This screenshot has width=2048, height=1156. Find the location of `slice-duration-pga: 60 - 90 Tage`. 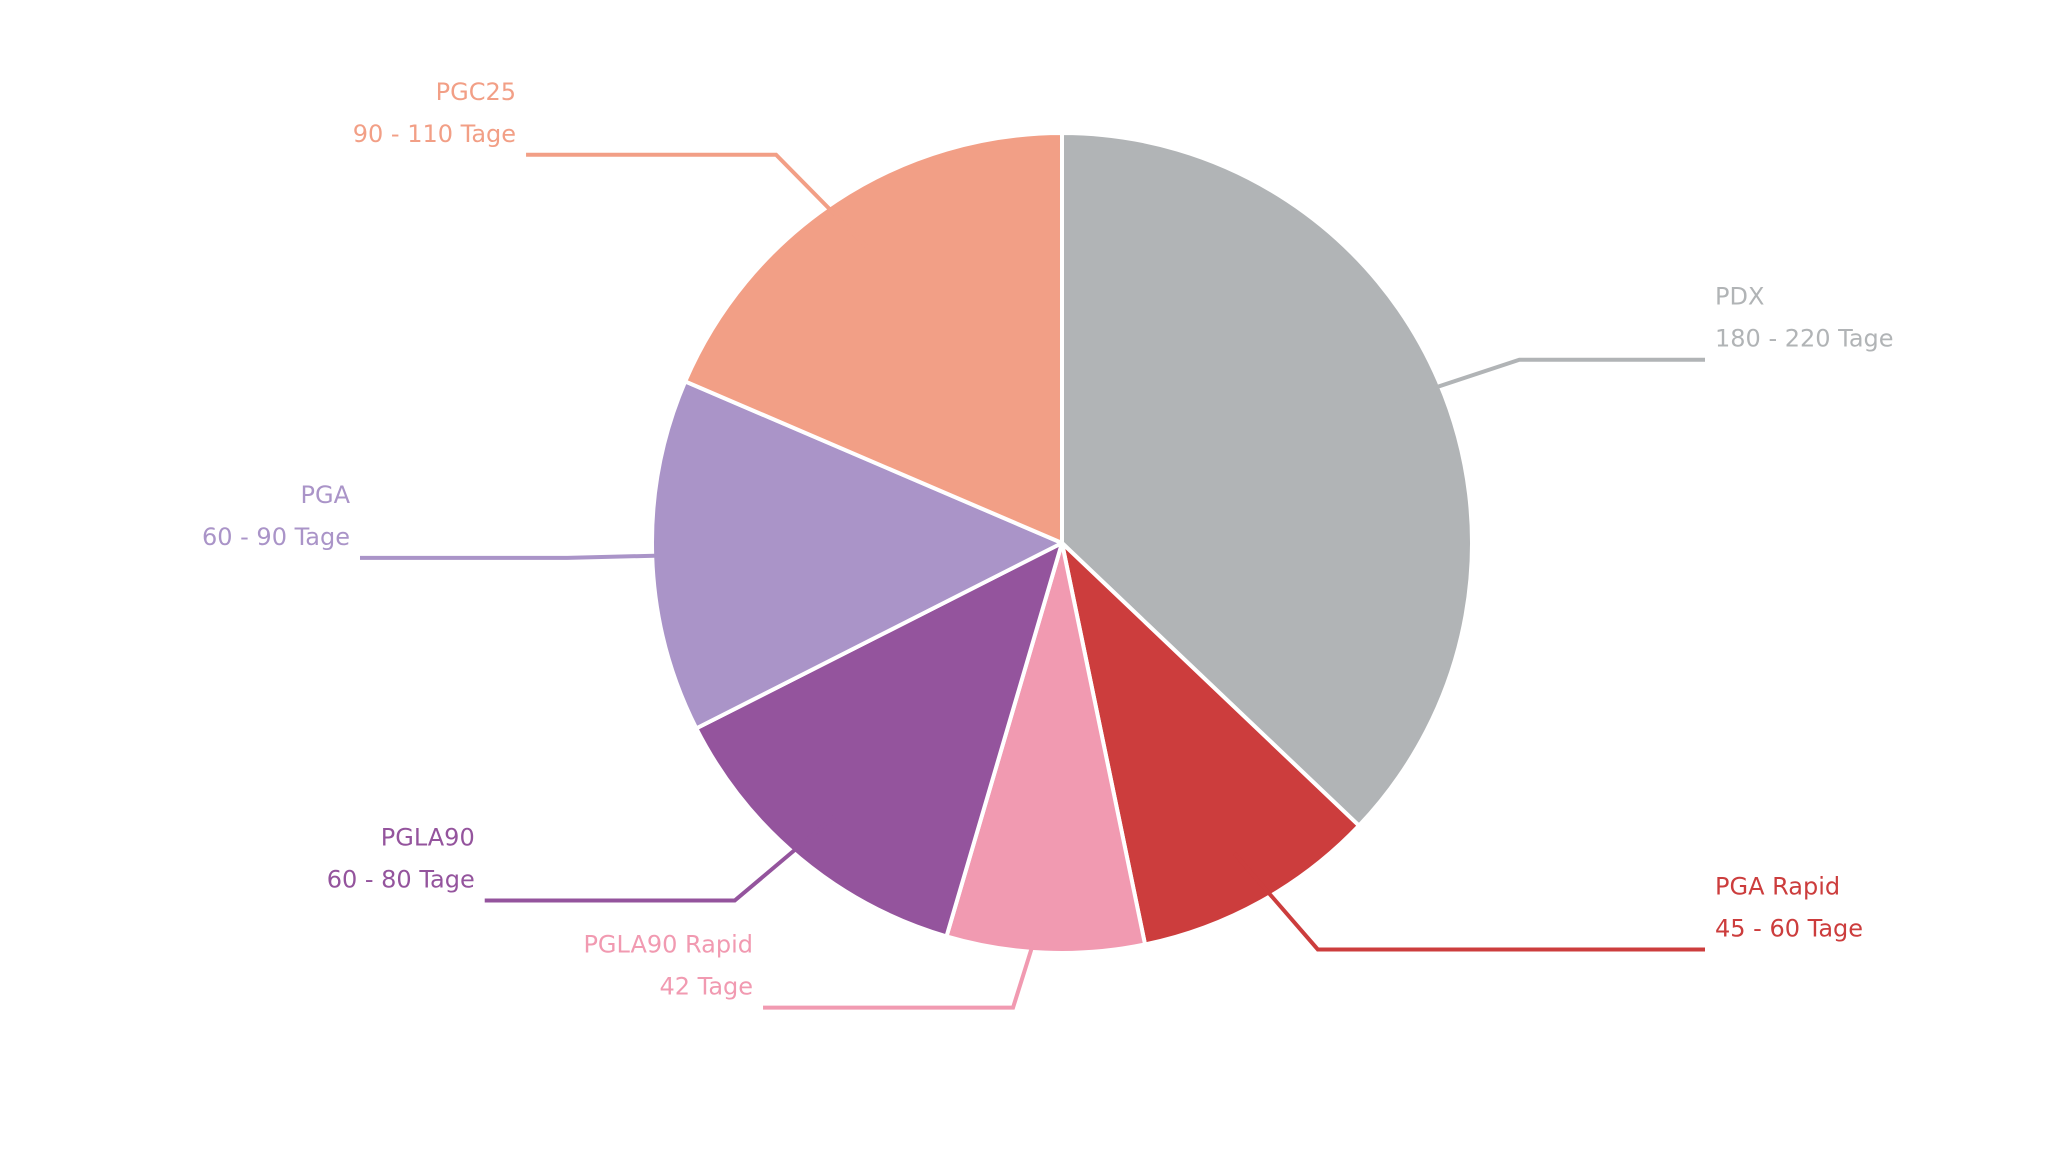

slice-duration-pga: 60 - 90 Tage is located at coordinates (276, 537).